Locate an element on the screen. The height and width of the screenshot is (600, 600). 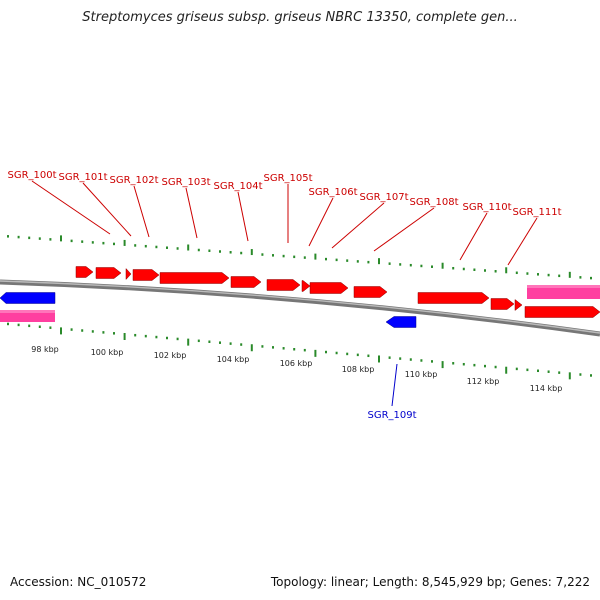
gene-label: SGR_110t is located at coordinates (486, 207).